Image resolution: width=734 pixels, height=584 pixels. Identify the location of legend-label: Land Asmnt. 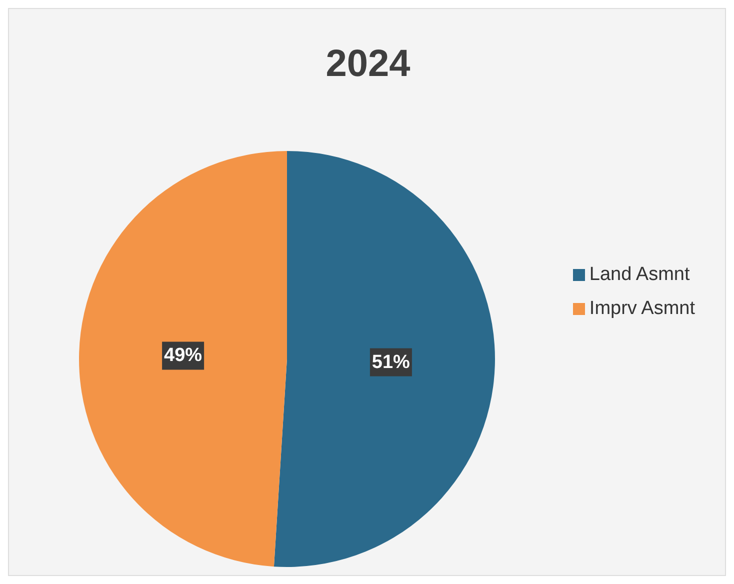
(639, 274).